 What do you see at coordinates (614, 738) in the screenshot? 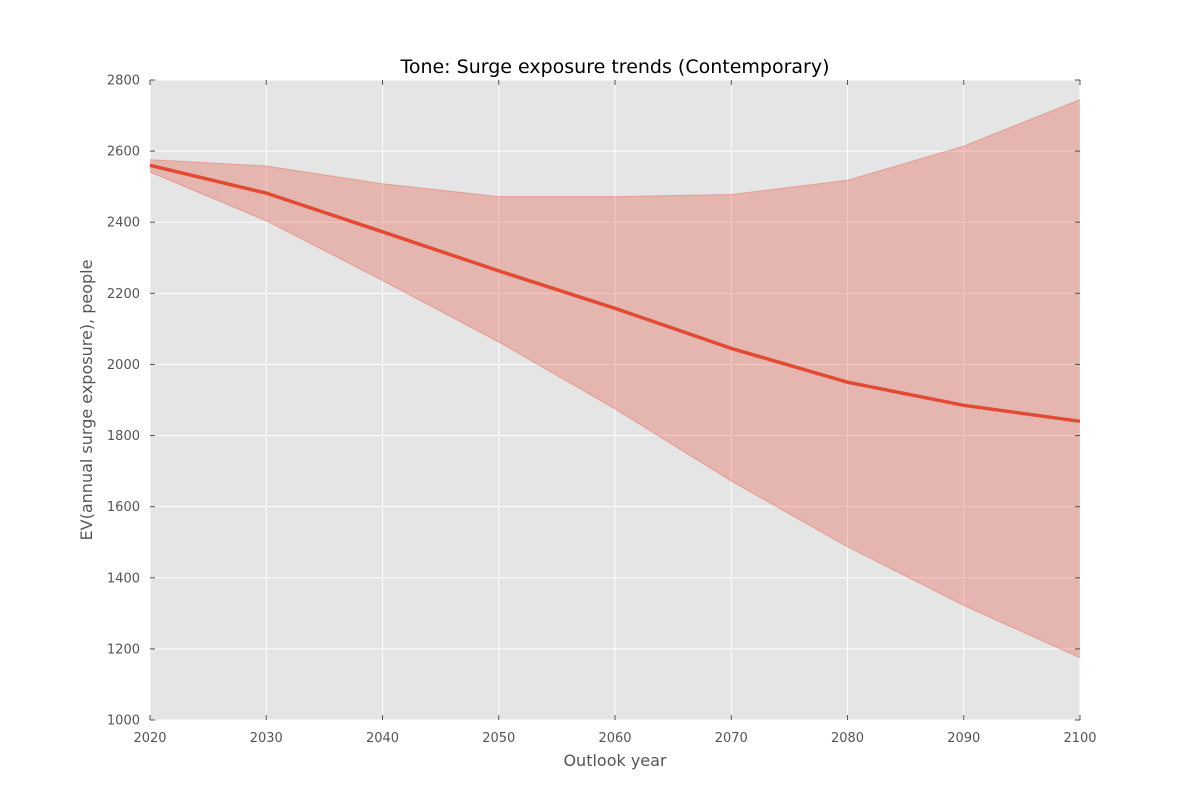
I see `x-tick-label-4: 2060` at bounding box center [614, 738].